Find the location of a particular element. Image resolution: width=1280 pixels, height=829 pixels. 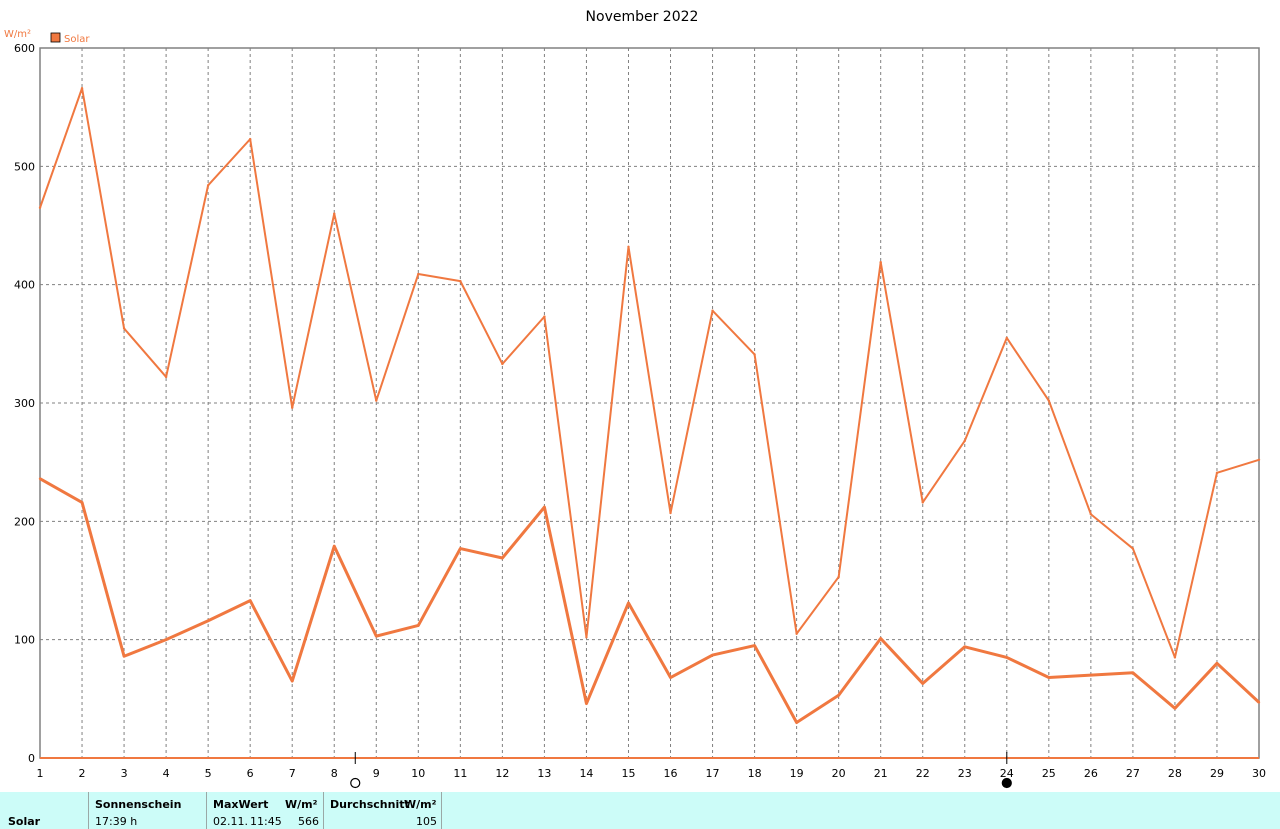

avg-value: 105 is located at coordinates (426, 821).